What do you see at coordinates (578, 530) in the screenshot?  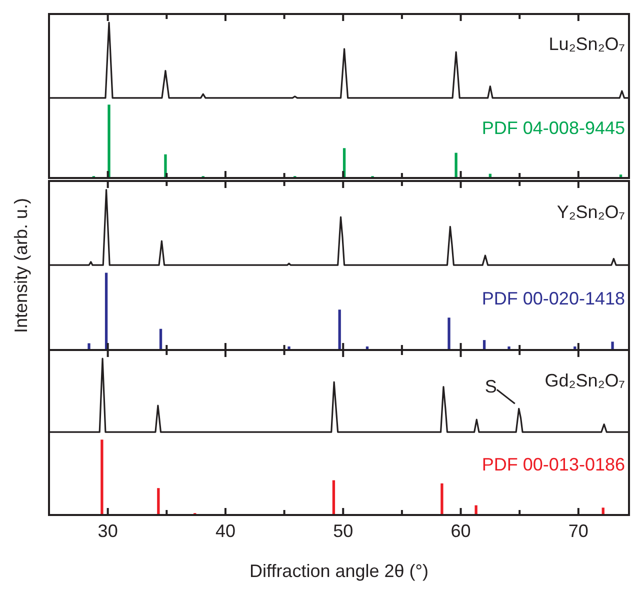 I see `x-tick-label: 70` at bounding box center [578, 530].